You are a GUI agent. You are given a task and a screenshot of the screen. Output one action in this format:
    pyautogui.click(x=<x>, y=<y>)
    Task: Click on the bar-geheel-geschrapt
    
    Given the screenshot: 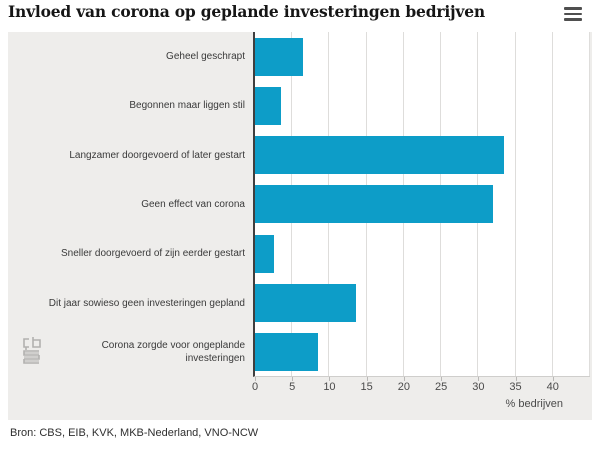 What is the action you would take?
    pyautogui.click(x=279, y=56)
    